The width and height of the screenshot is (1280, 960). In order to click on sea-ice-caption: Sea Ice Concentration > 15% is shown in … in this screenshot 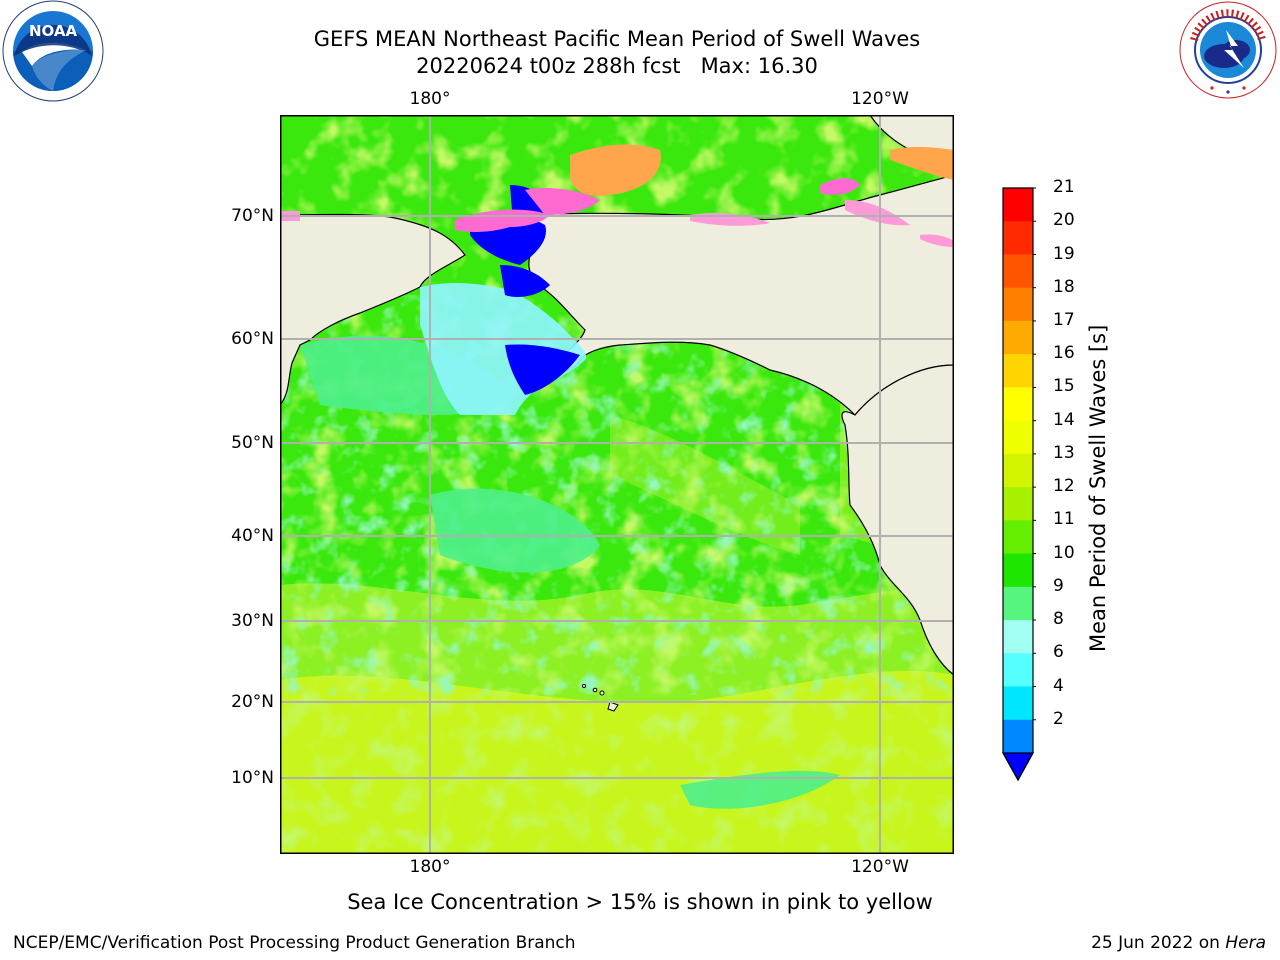, I will do `click(640, 902)`.